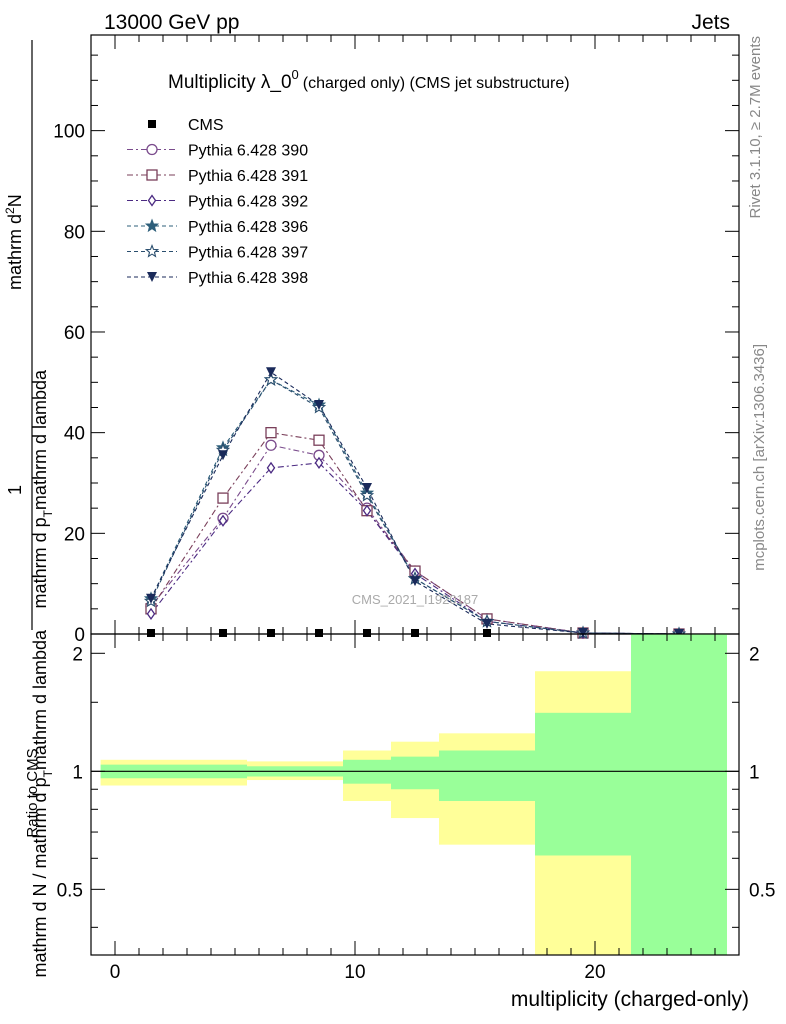 This screenshot has width=786, height=1024. I want to click on ylabel-den: mathrm d N / mathrm d pTmathrm d lambda, so click(42, 803).